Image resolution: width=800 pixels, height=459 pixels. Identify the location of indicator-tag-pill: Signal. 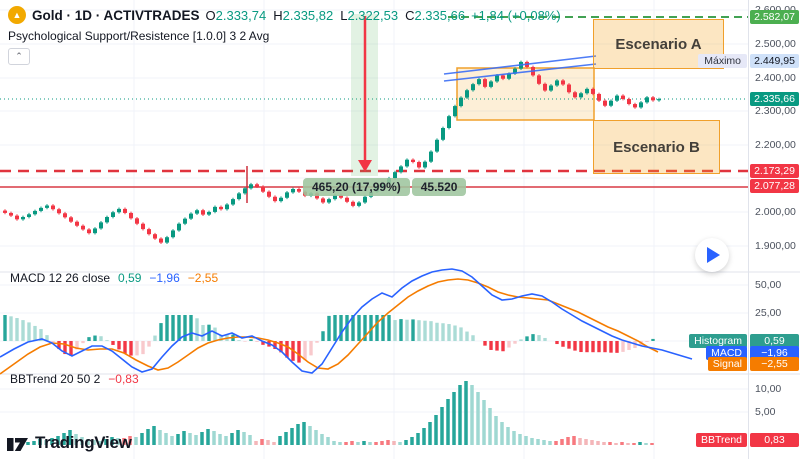
(727, 364).